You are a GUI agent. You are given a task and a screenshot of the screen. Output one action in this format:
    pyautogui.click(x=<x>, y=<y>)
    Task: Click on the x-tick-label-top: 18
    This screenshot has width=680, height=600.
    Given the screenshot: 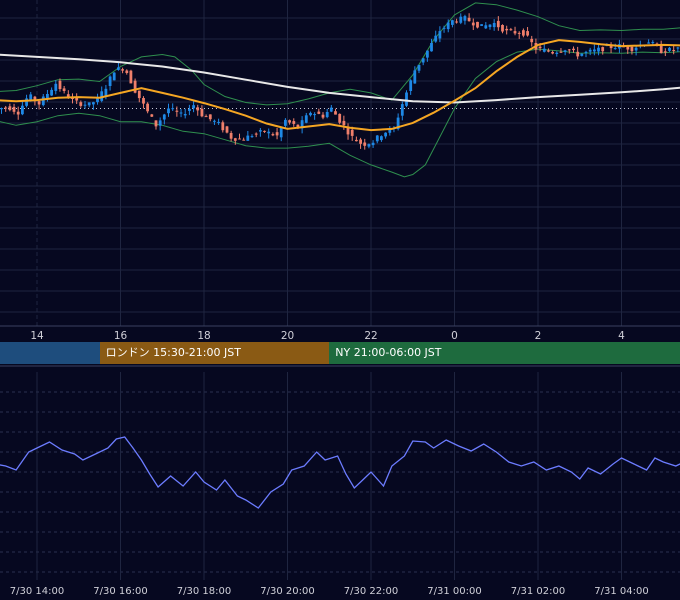 What is the action you would take?
    pyautogui.click(x=203, y=336)
    